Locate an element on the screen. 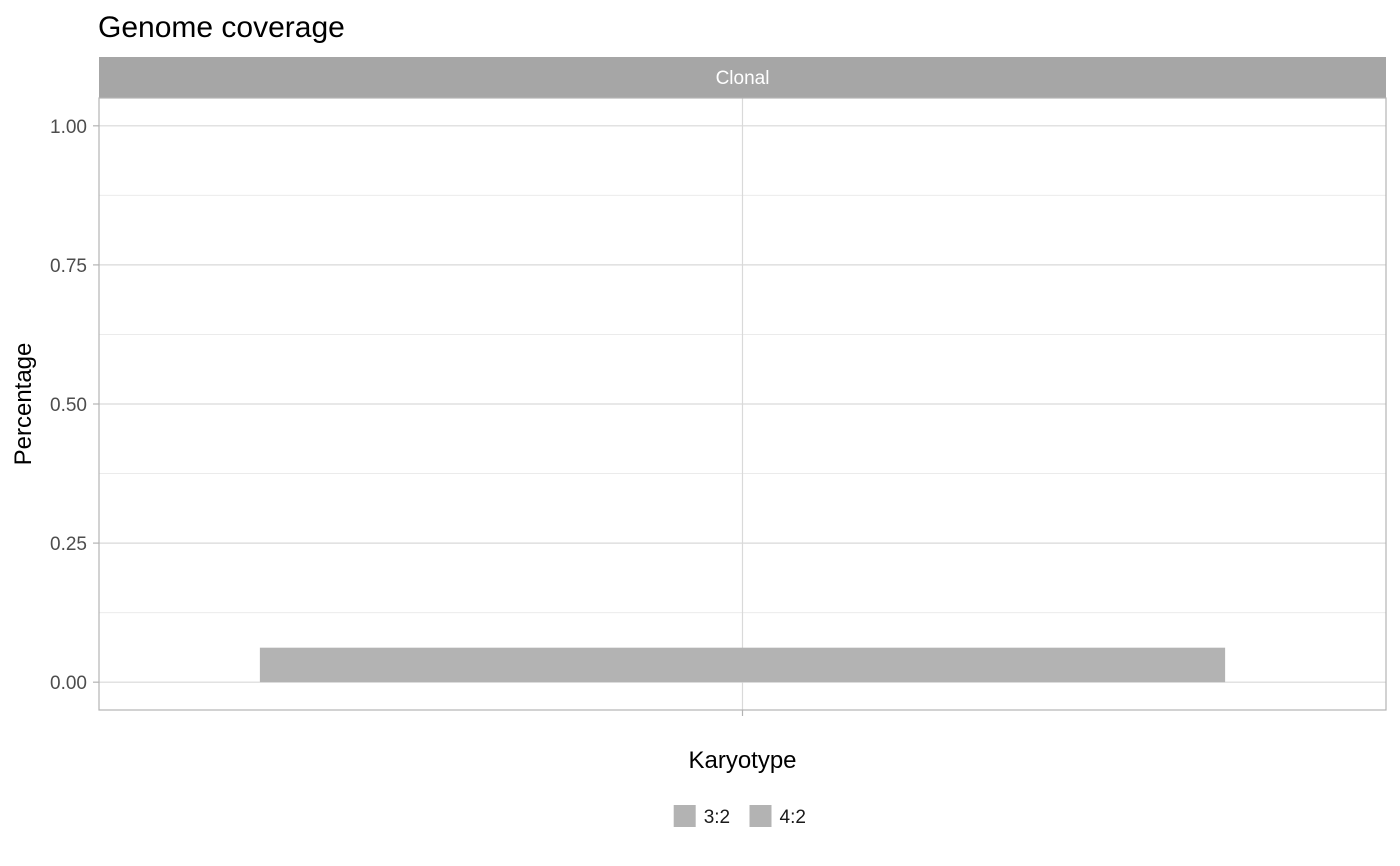  chart-title: Genome coverage is located at coordinates (221, 27).